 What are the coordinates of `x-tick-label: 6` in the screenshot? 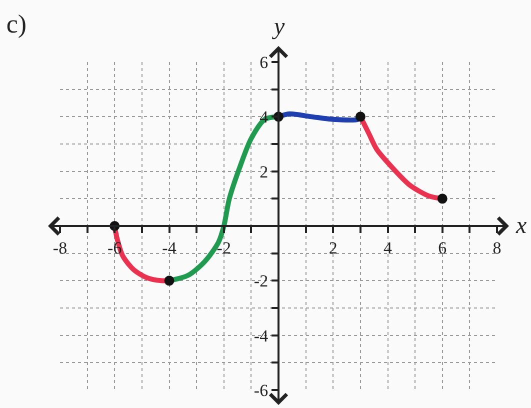 It's located at (442, 248).